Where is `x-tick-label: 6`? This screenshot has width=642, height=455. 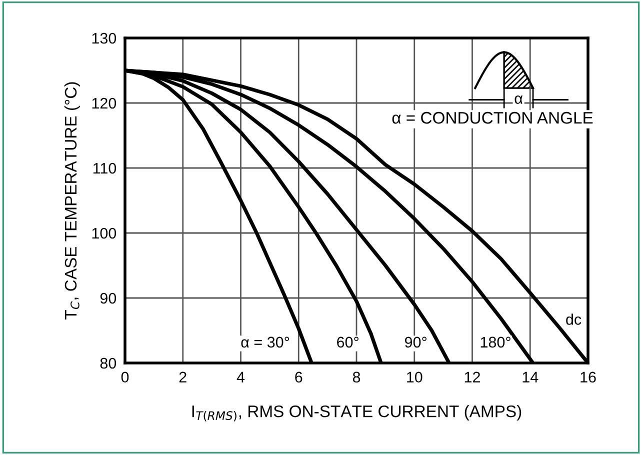 x-tick-label: 6 is located at coordinates (298, 377).